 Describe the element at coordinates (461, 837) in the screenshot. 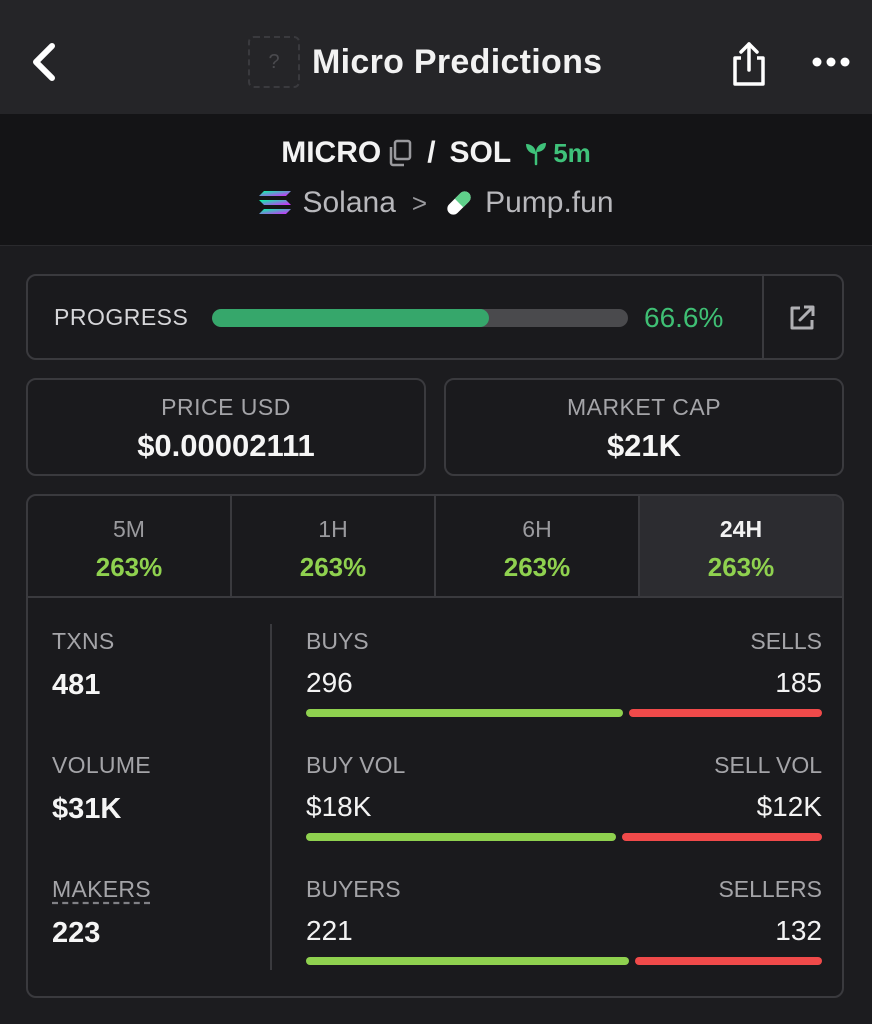

I see `buy-vol-bar-segment` at that location.